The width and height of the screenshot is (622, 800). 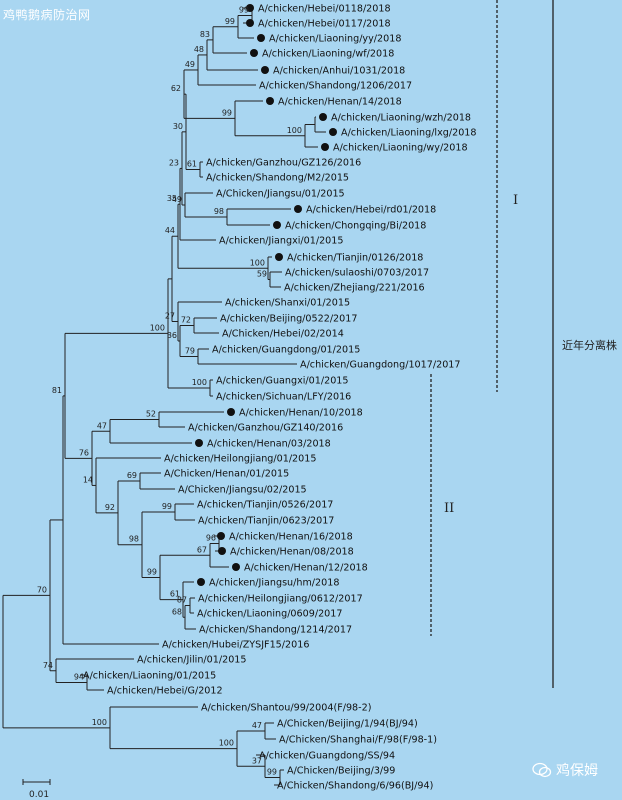 What do you see at coordinates (515, 200) in the screenshot?
I see `group-I-label: I` at bounding box center [515, 200].